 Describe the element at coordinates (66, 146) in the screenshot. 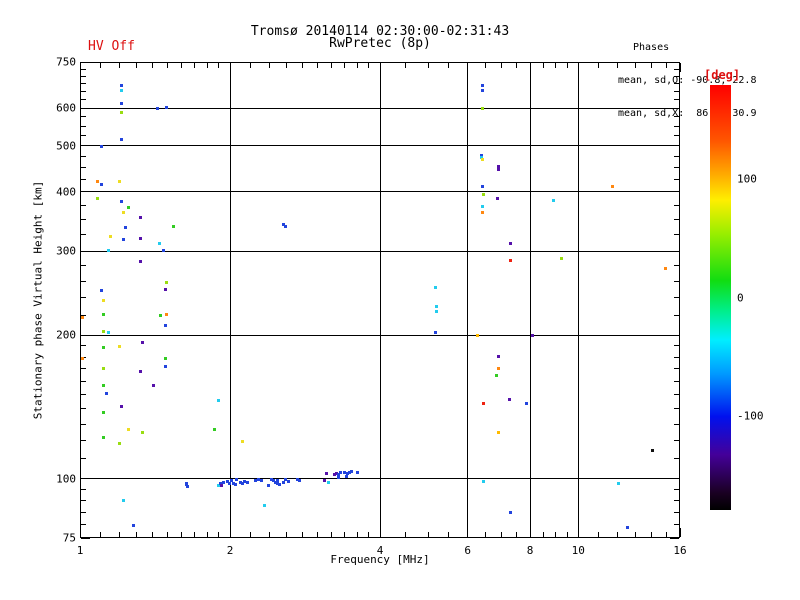

I see `y-tick-label: 500` at that location.